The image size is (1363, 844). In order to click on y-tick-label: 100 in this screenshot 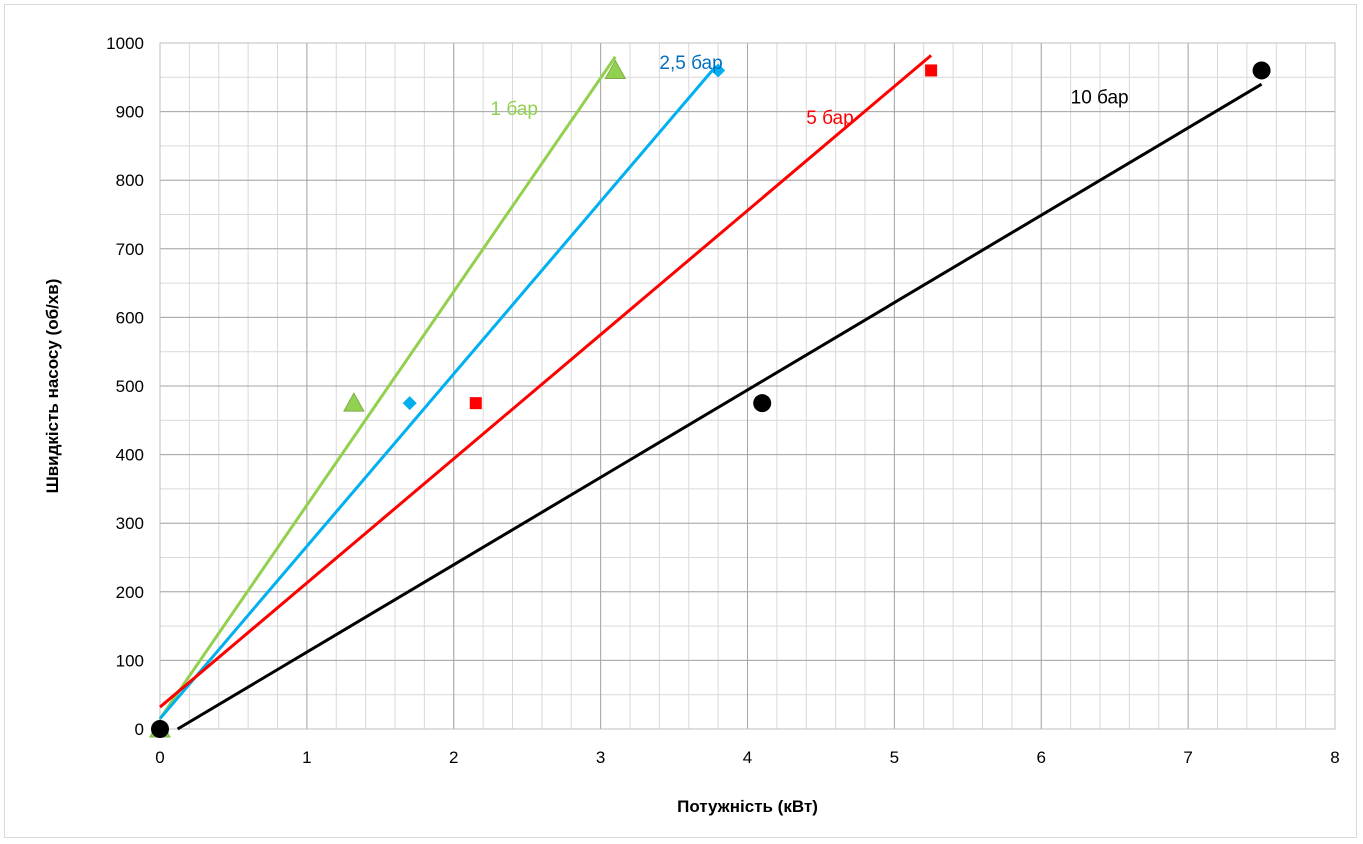, I will do `click(130, 660)`.